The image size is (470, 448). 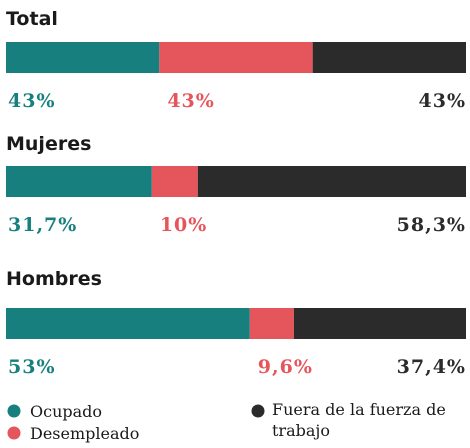 What do you see at coordinates (66, 411) in the screenshot?
I see `legend-label: Ocupado` at bounding box center [66, 411].